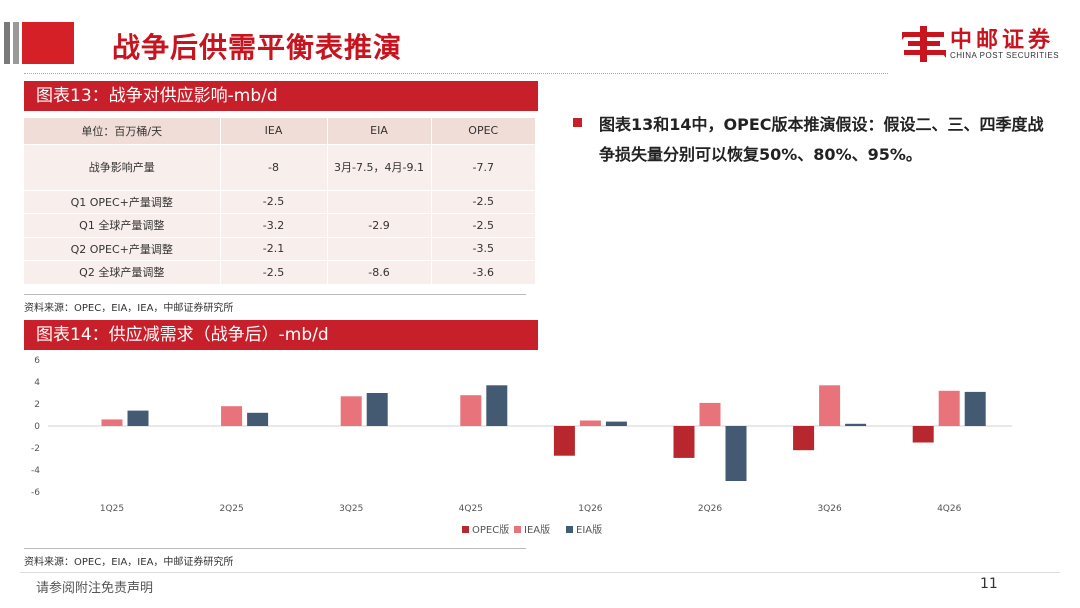 The image size is (1080, 608). I want to click on logo-text-en: CHINA POST SECURITIES, so click(1005, 55).